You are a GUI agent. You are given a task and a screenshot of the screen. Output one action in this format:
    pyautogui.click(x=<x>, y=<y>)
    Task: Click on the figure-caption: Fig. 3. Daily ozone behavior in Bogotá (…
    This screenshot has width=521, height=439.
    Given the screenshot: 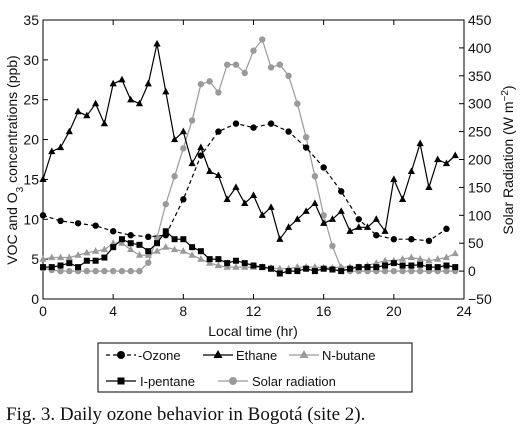 What is the action you would take?
    pyautogui.click(x=186, y=414)
    